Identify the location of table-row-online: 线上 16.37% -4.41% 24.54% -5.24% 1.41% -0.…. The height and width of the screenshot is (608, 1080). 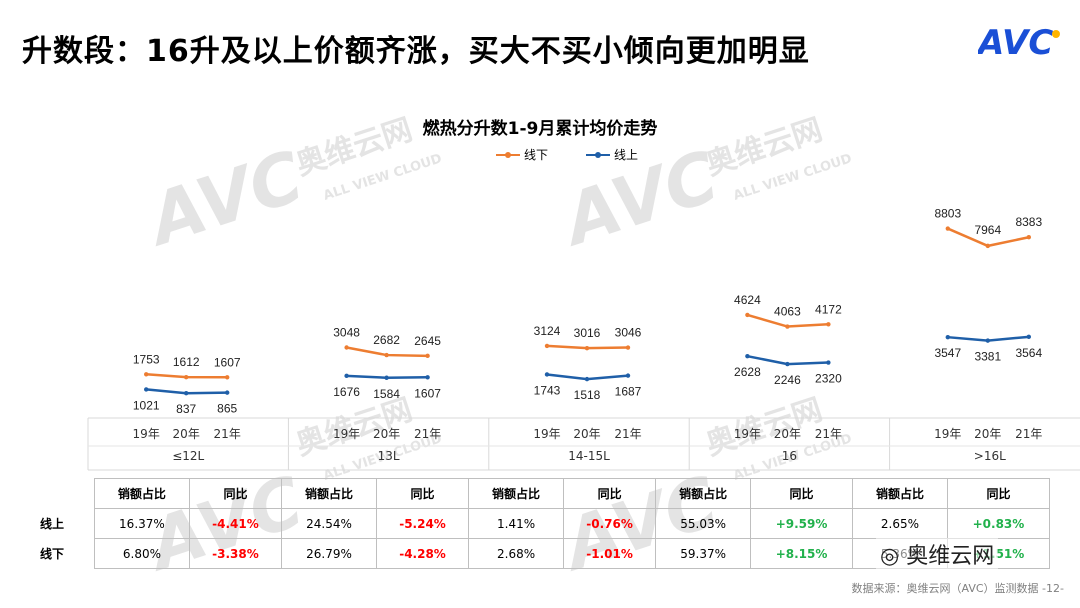
(540, 523).